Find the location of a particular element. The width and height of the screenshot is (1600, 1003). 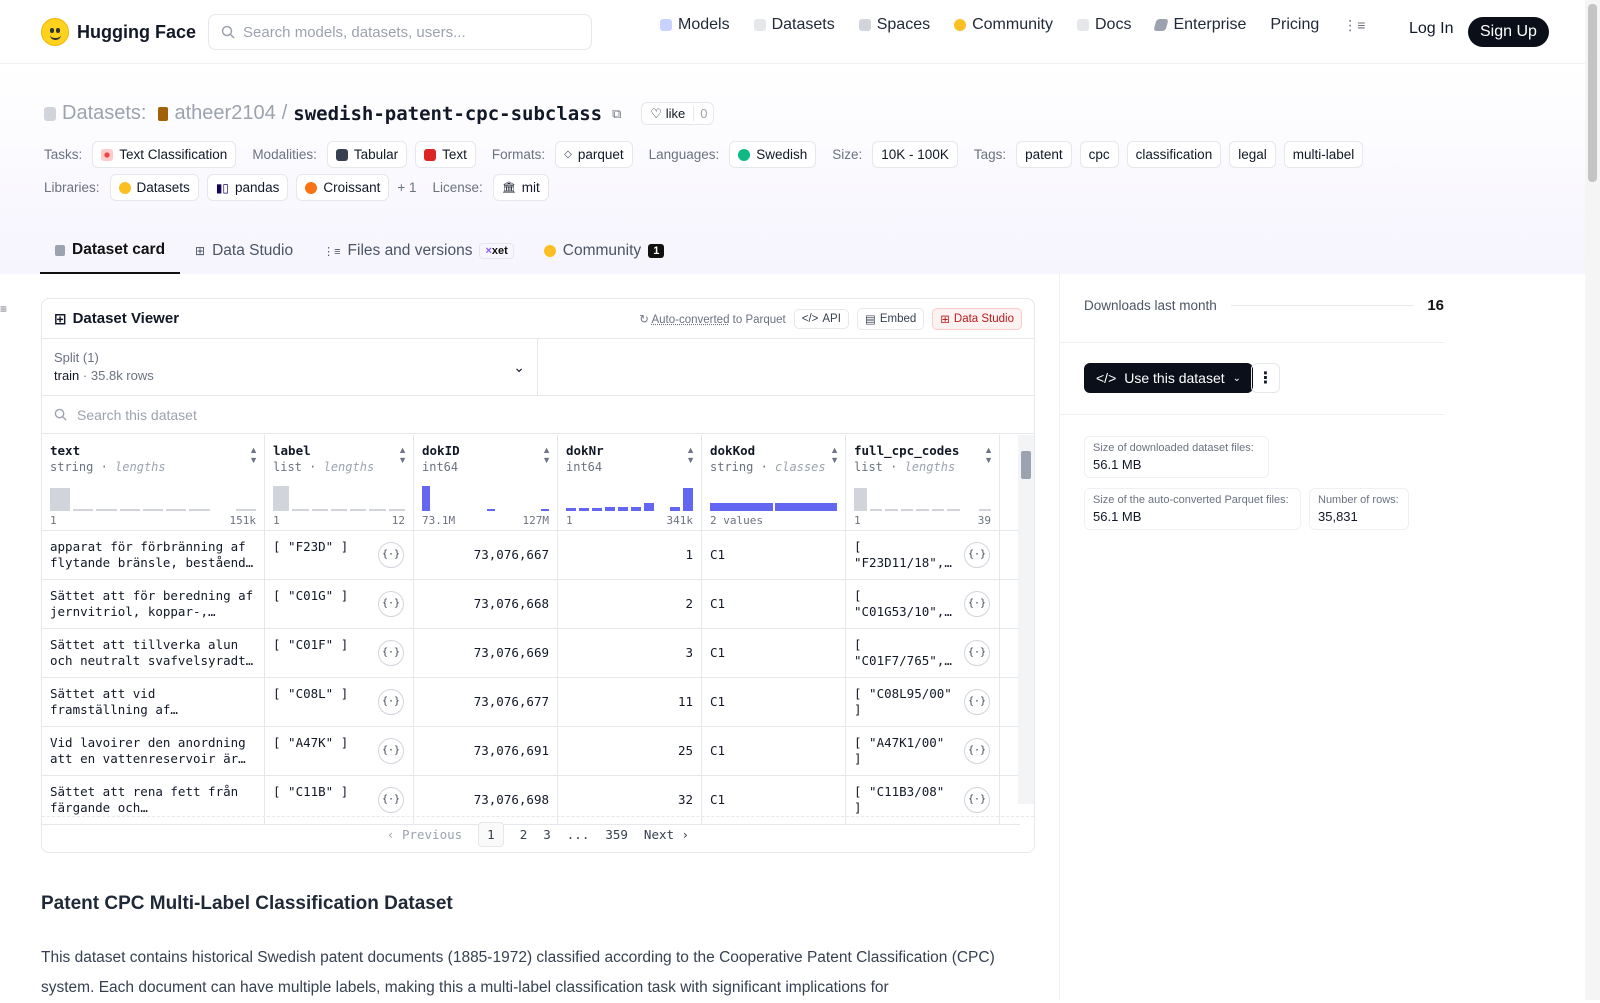

tag-task: Text Classification is located at coordinates (164, 154).